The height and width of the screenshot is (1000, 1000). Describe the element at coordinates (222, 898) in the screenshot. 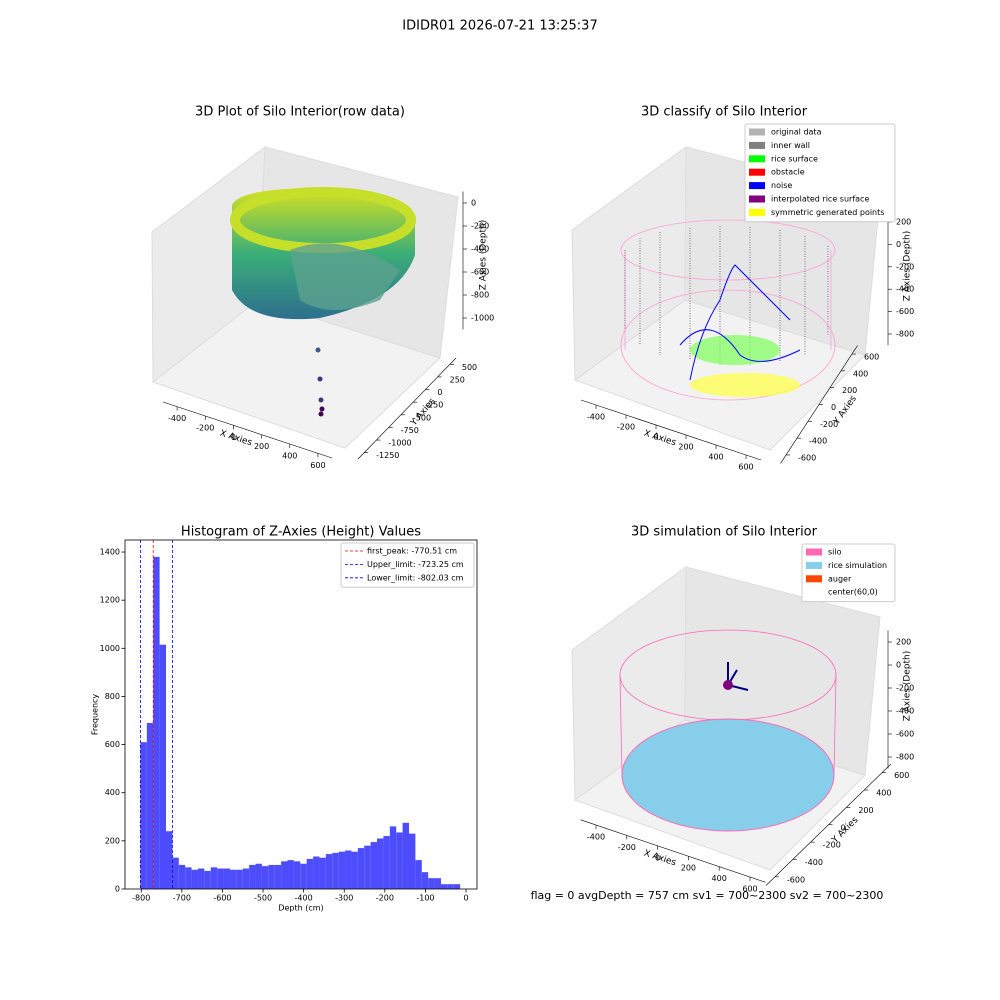

I see `x-tick-label: -600` at that location.